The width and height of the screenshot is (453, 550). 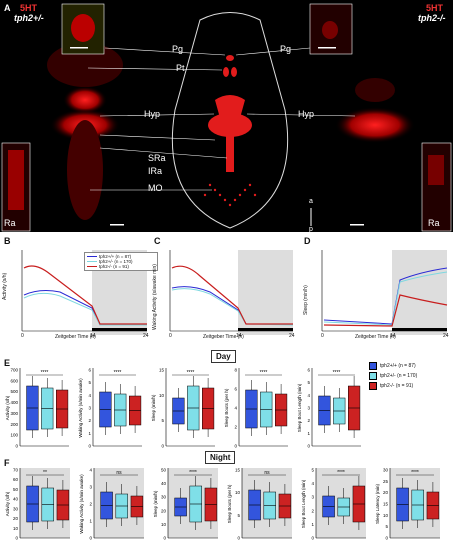 What do you see at coordinates (375, 110) in the screenshot?
I see `right-brain-image` at bounding box center [375, 110].